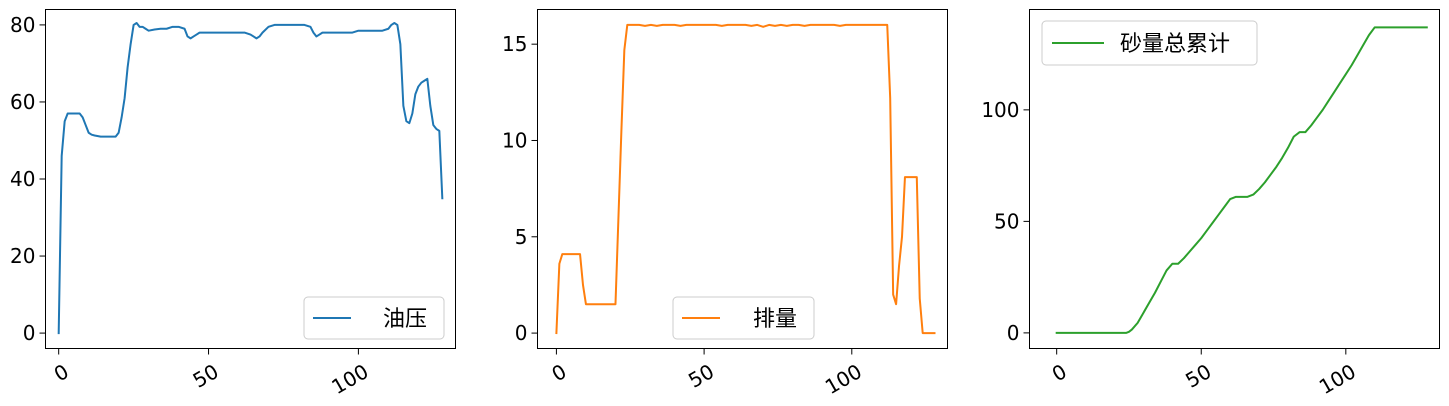 The width and height of the screenshot is (1449, 406). I want to click on y-tick-label: 15, so click(514, 44).